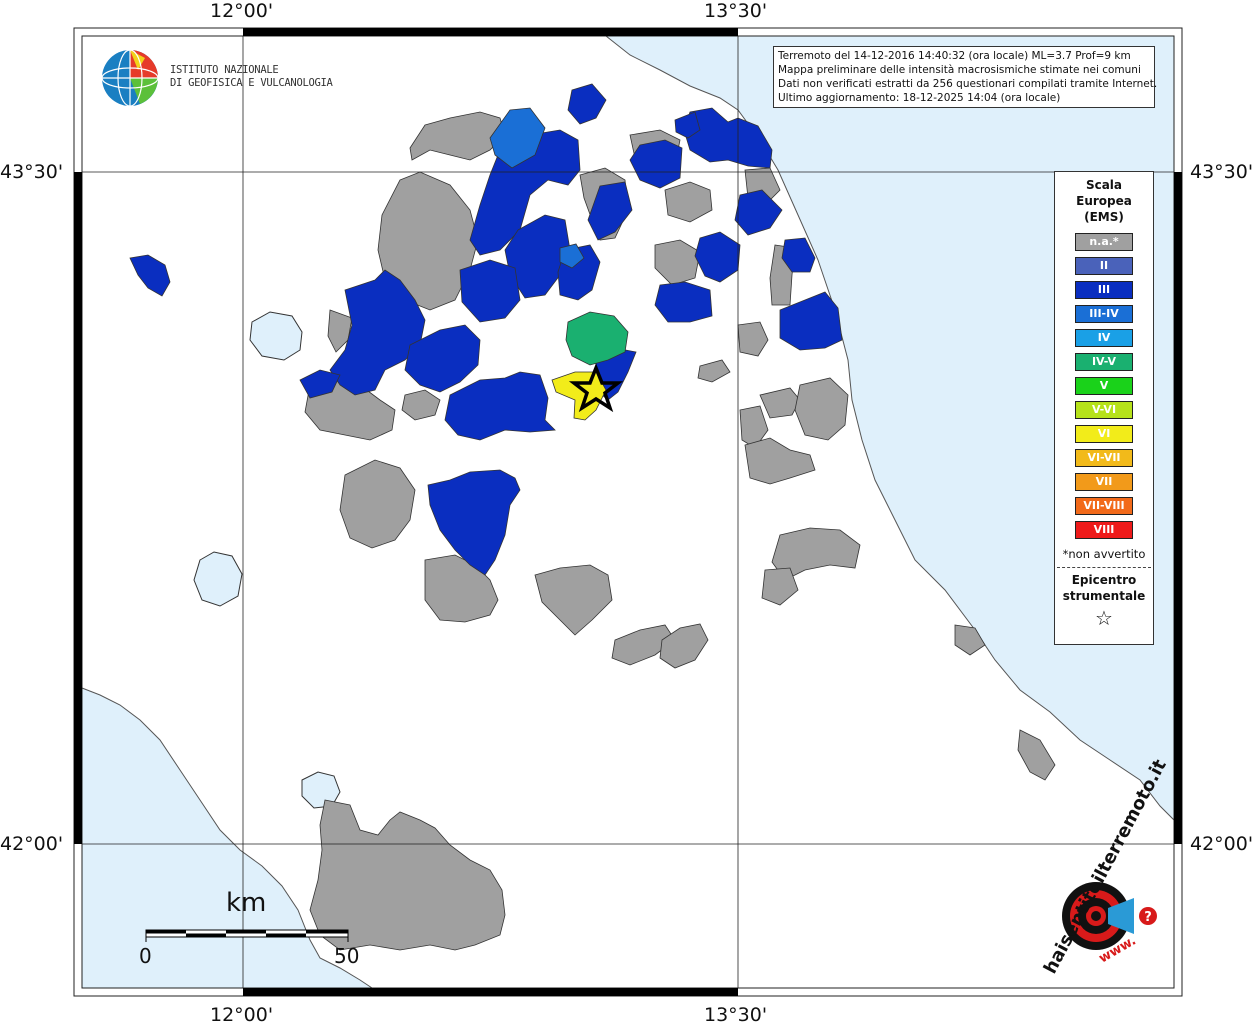 The image size is (1256, 1026). Describe the element at coordinates (321, 790) in the screenshot. I see `lake-bracciano` at that location.